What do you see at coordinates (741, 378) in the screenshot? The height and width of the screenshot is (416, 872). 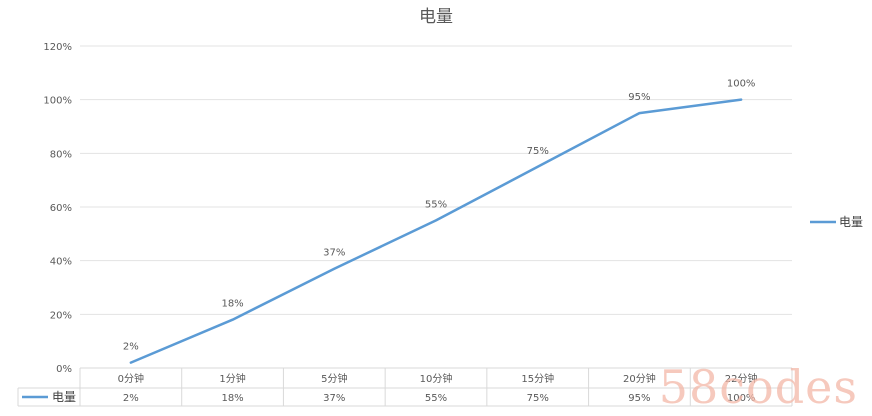 I see `x-category-label: 22分钟` at bounding box center [741, 378].